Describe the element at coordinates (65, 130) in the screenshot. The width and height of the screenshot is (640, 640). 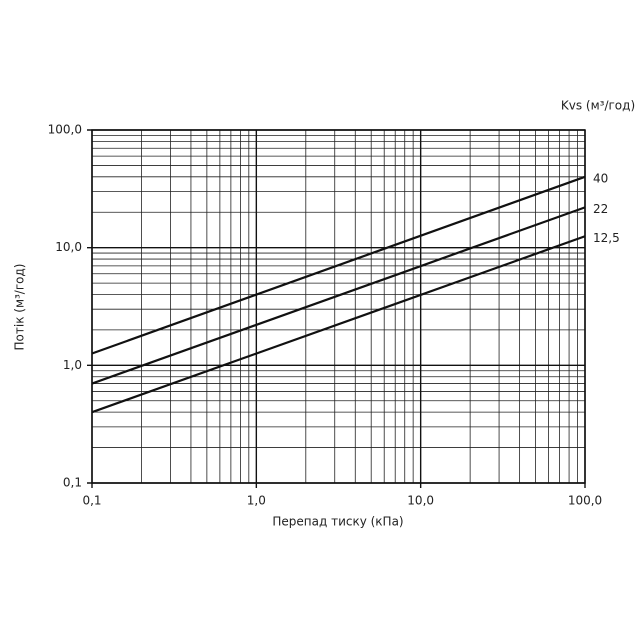
I see `y-tick-label: 100,0` at that location.